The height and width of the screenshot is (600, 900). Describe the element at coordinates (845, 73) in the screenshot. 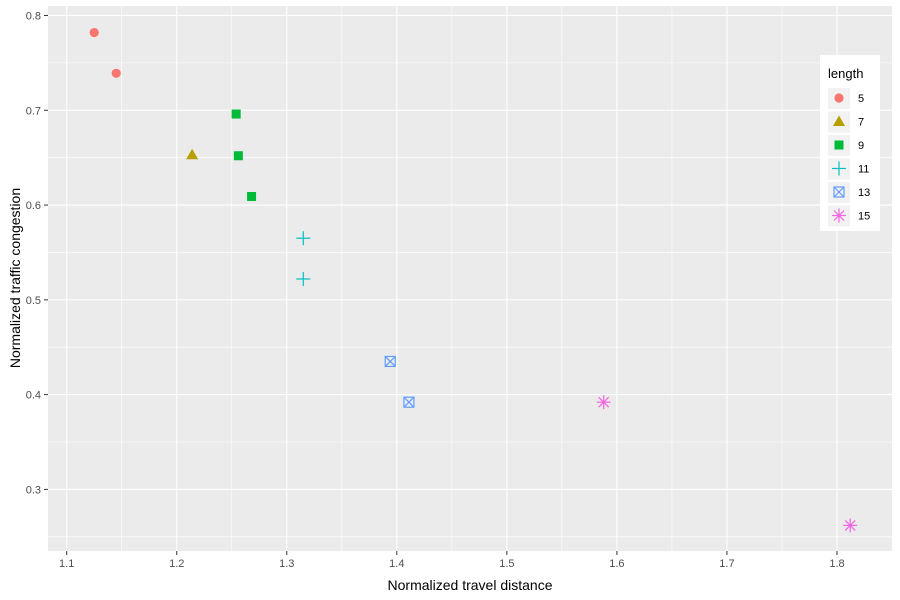

I see `legend-title: length` at that location.